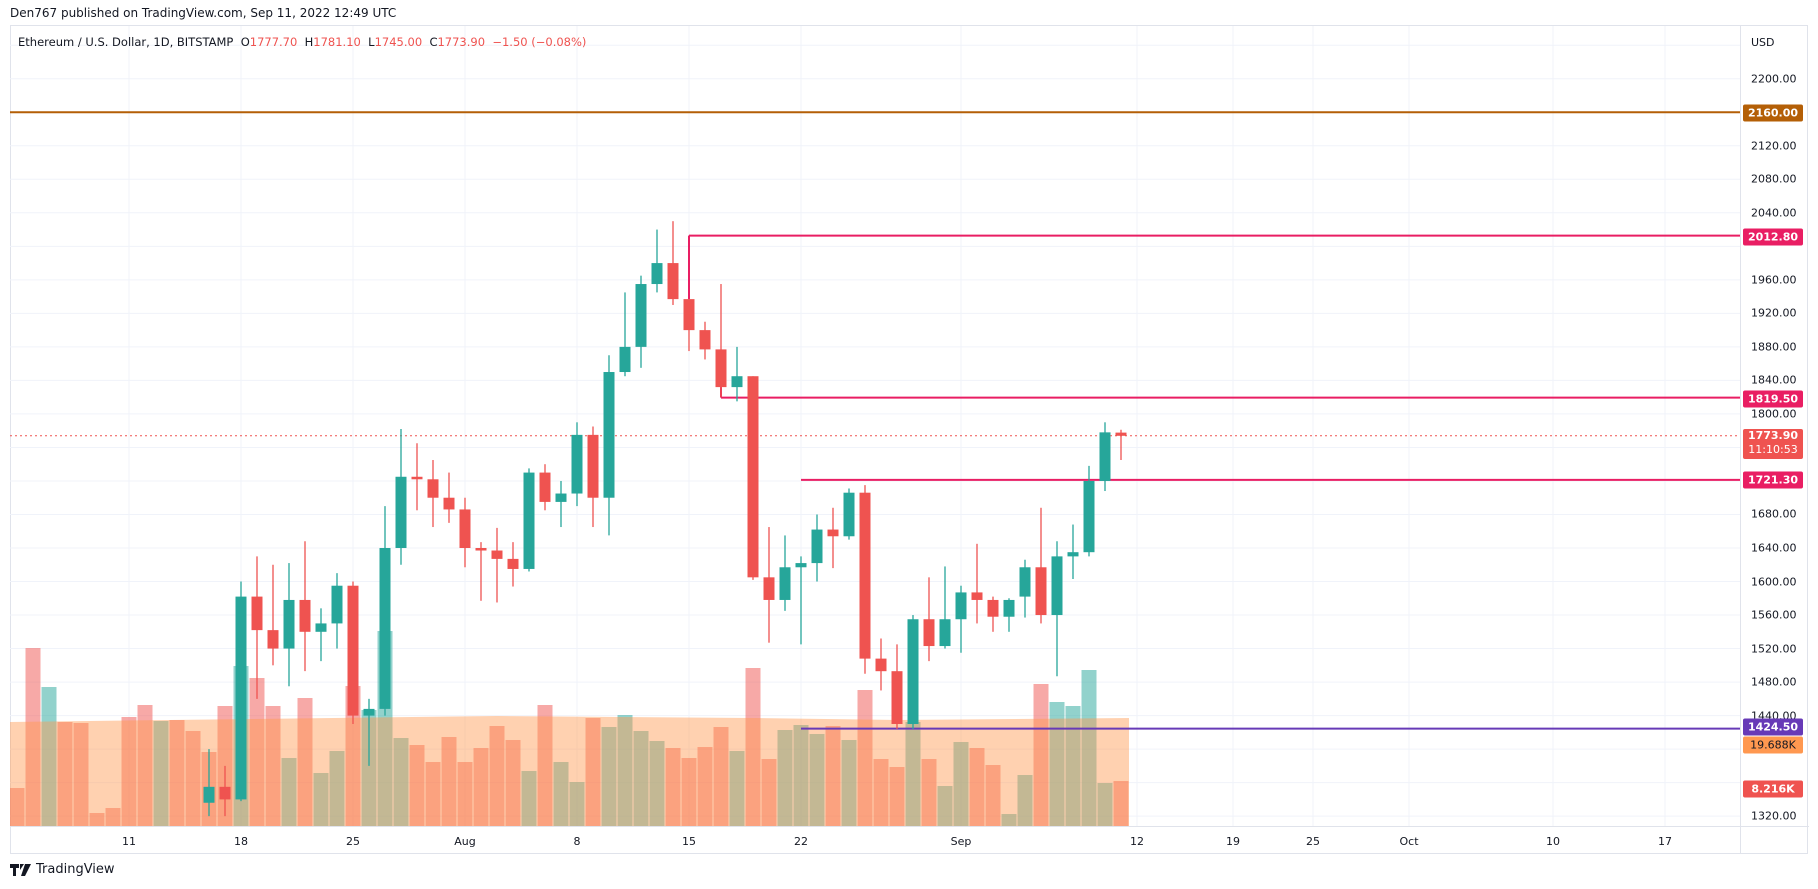 This screenshot has height=889, width=1818. I want to click on price-tick: 1480.00, so click(1774, 682).